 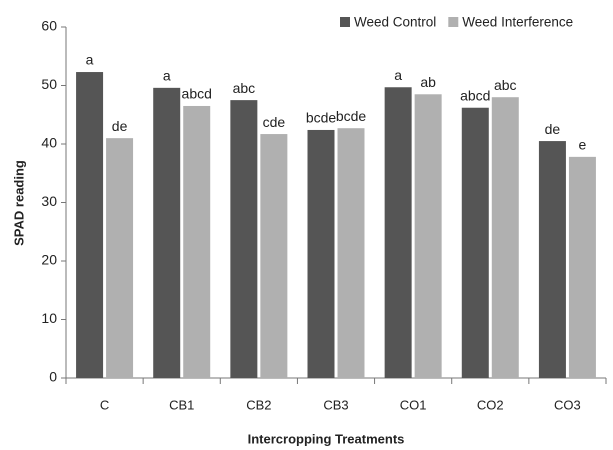 I want to click on significance-label: cde, so click(x=274, y=122).